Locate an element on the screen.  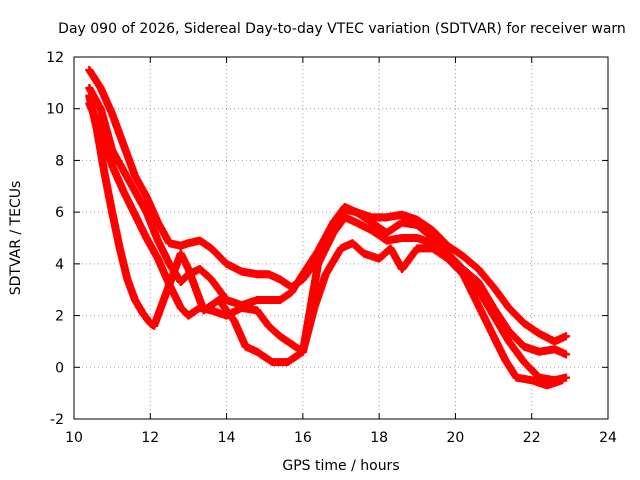
x-tick-label: 10 is located at coordinates (74, 438).